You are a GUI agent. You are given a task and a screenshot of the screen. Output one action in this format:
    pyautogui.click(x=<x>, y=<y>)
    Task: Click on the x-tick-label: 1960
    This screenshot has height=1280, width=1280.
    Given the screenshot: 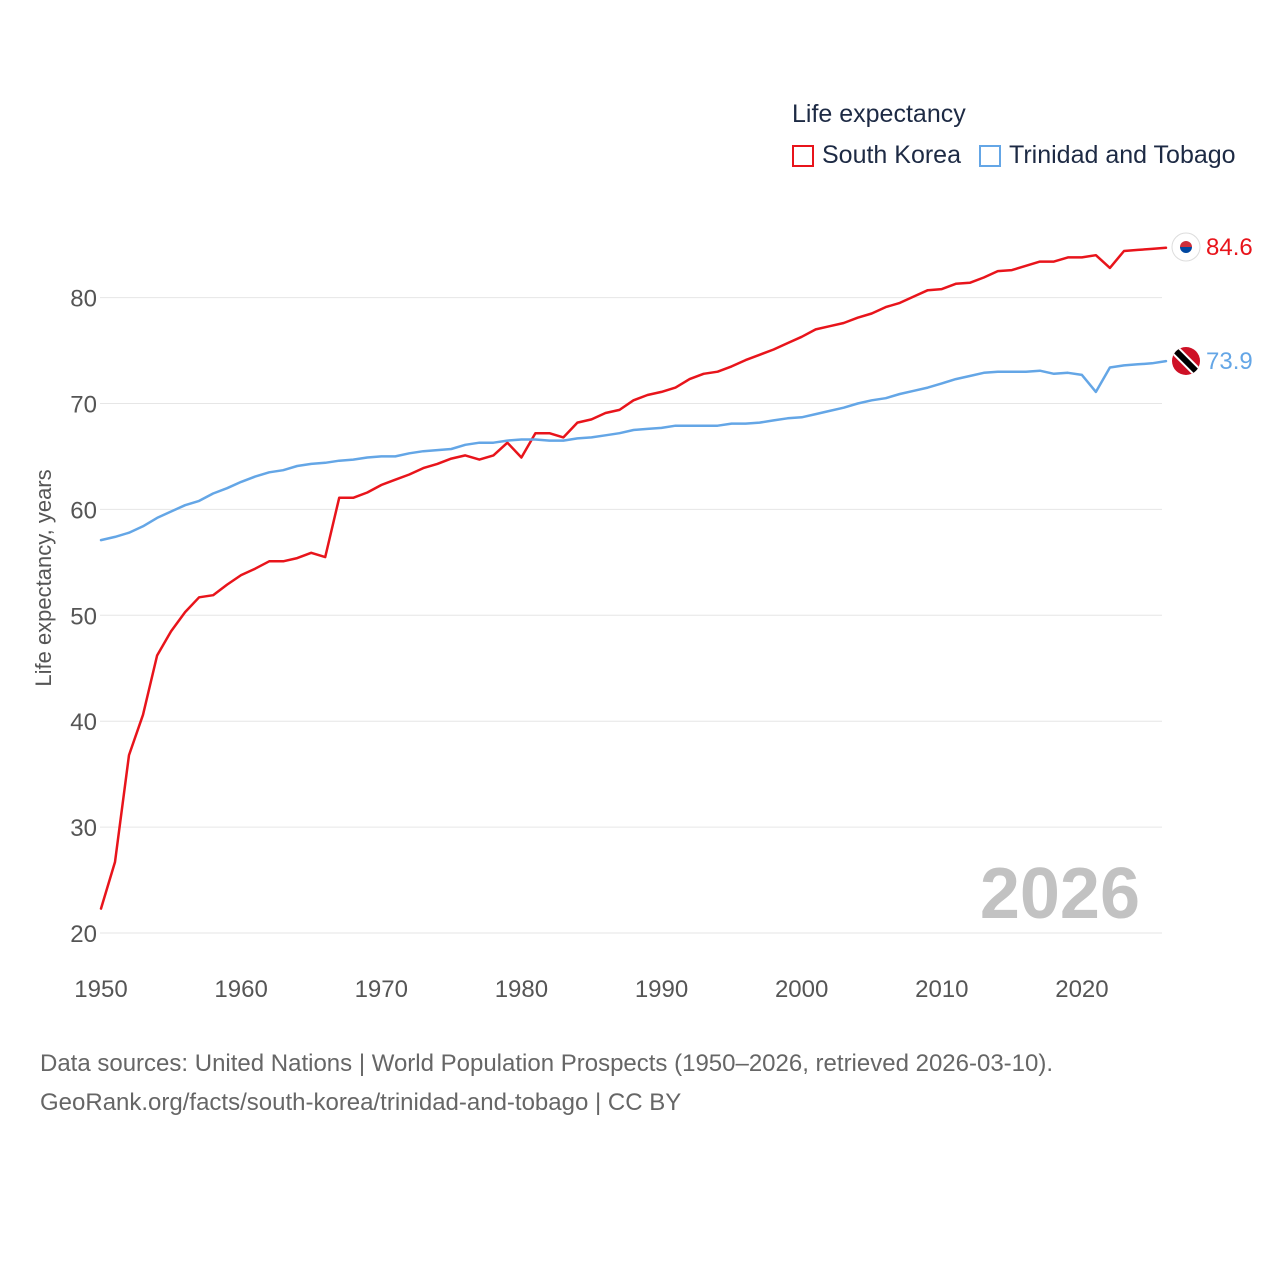 What is the action you would take?
    pyautogui.click(x=240, y=989)
    